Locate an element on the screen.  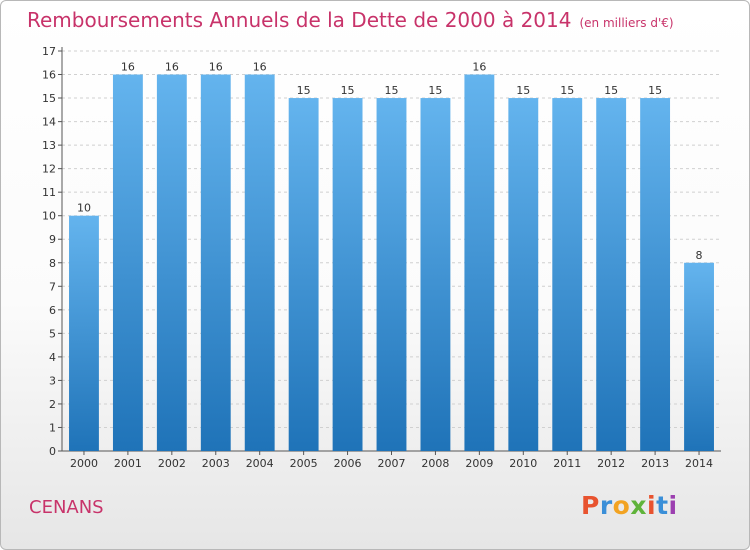
y-tick-label: 4 is located at coordinates (52, 357).